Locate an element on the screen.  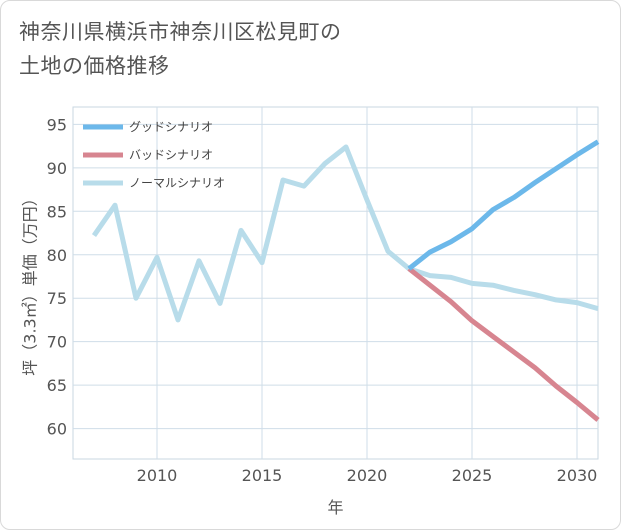
x-axis-ticks: 2010 2015 2020 2025 2030 is located at coordinates (367, 475).